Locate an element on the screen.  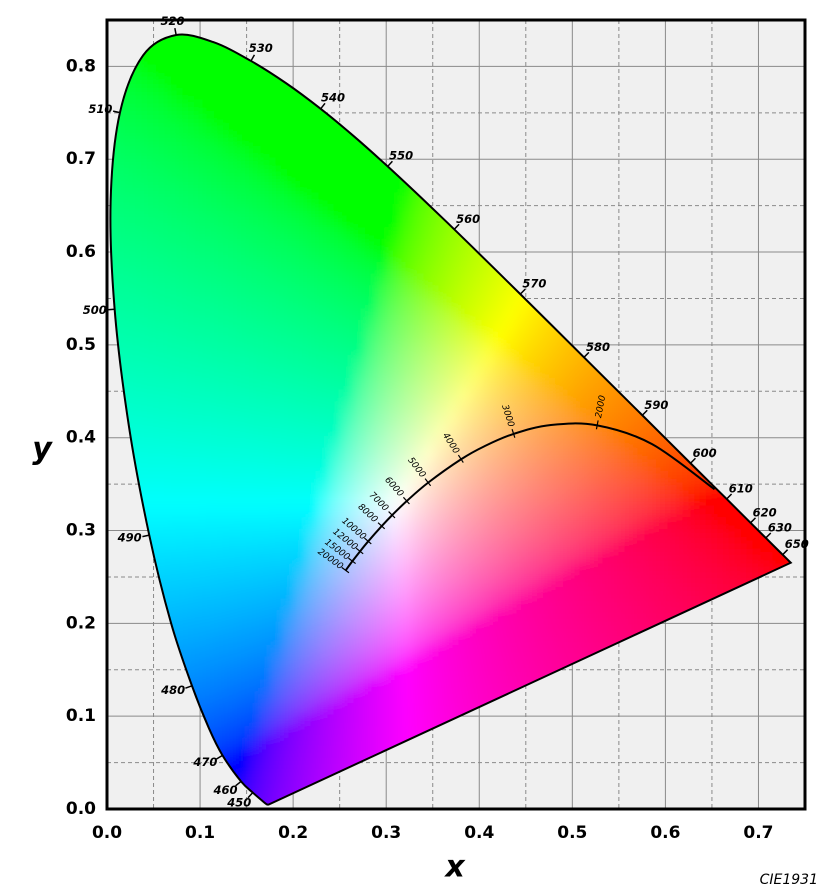
temperature-label: 2000 is located at coordinates (601, 406).